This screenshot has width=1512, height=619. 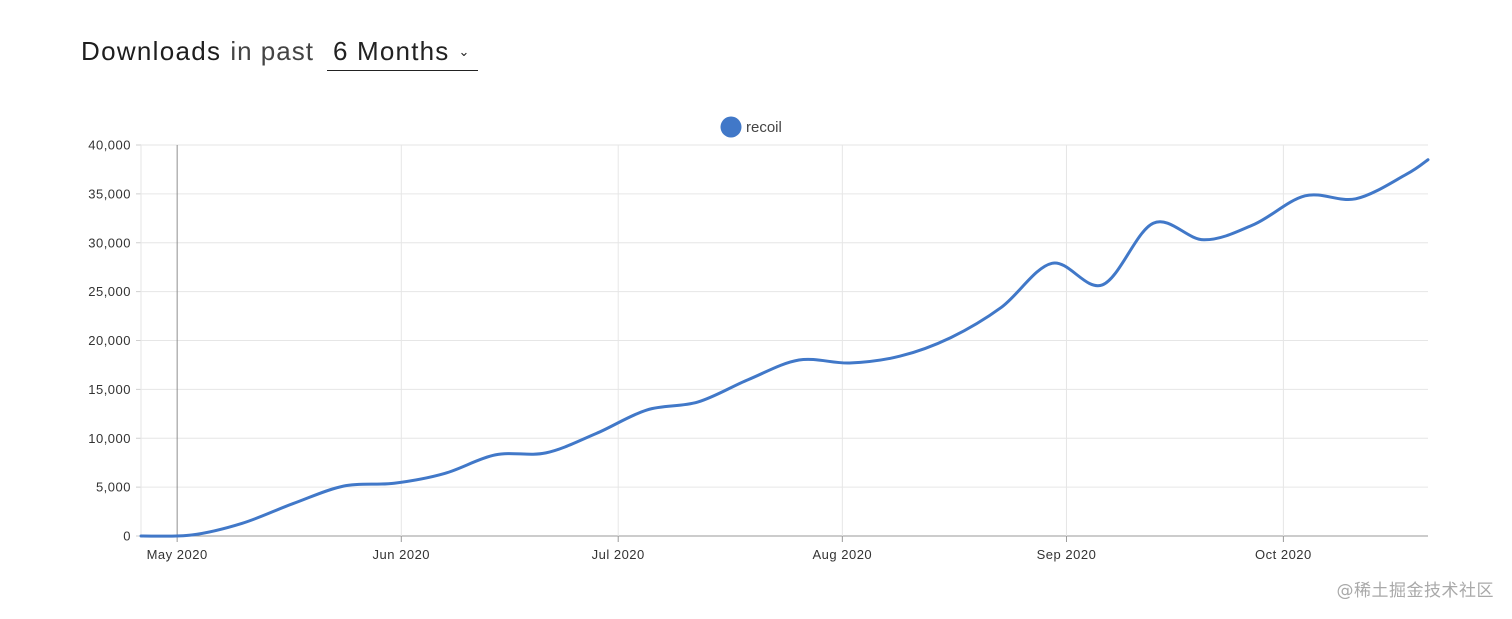 What do you see at coordinates (109, 438) in the screenshot?
I see `y-tick-label: 10,000` at bounding box center [109, 438].